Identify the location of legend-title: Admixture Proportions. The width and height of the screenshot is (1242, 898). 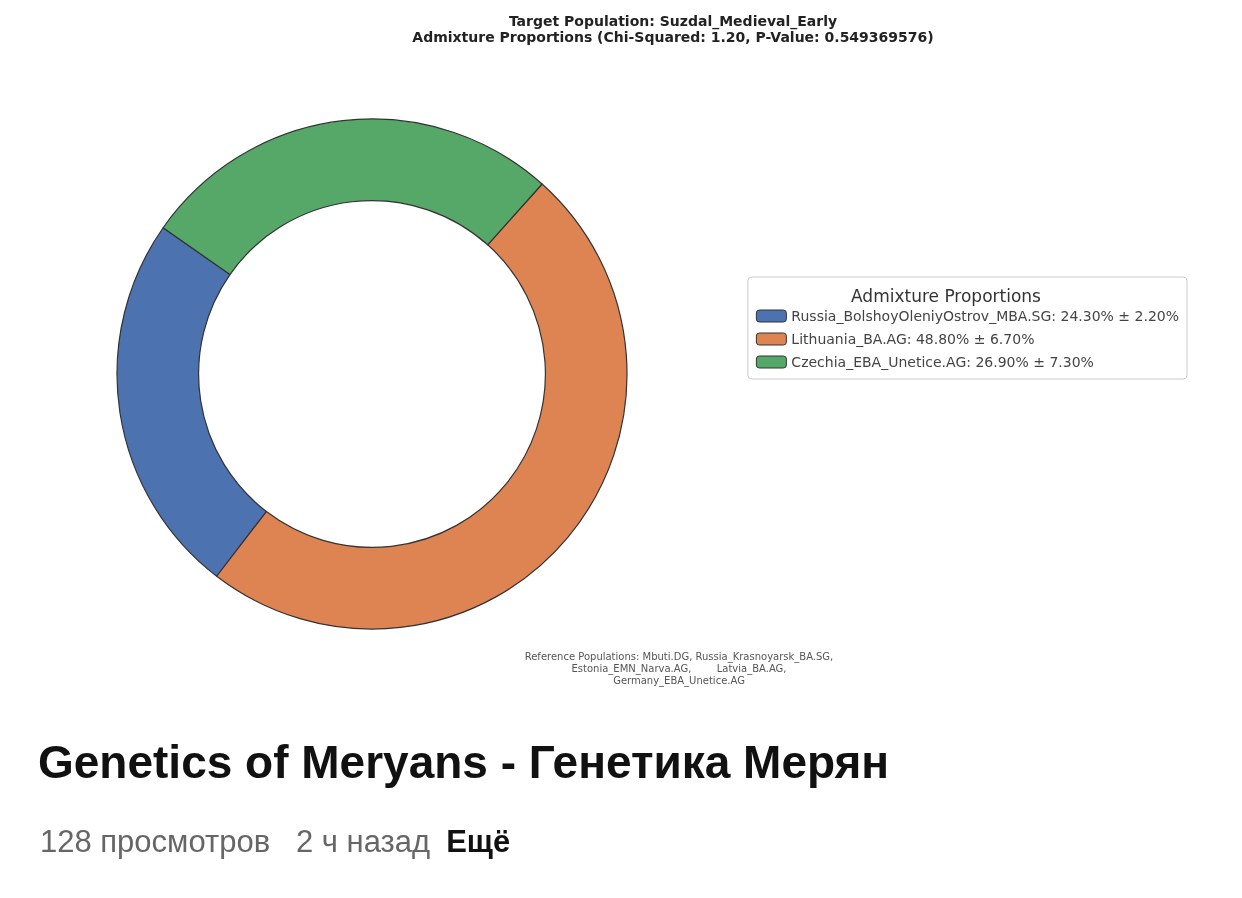
(946, 295).